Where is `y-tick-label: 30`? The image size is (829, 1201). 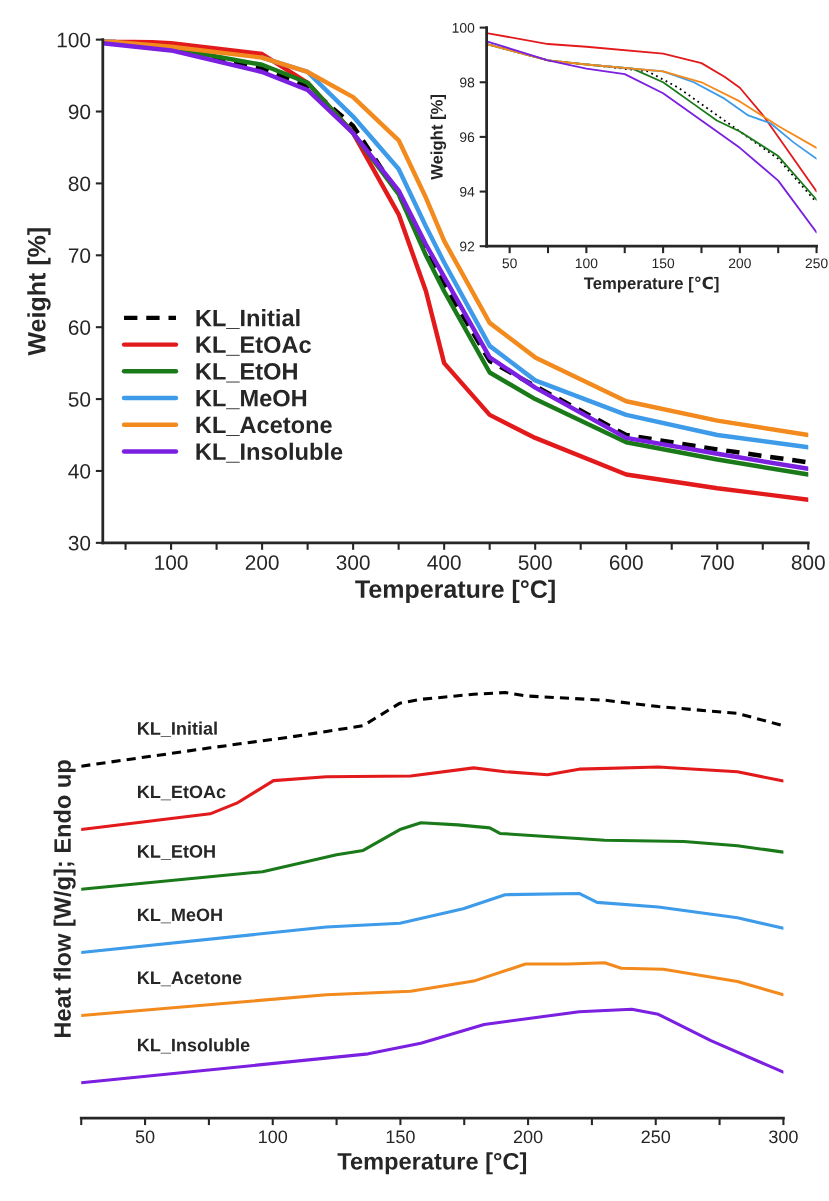
y-tick-label: 30 is located at coordinates (79, 543).